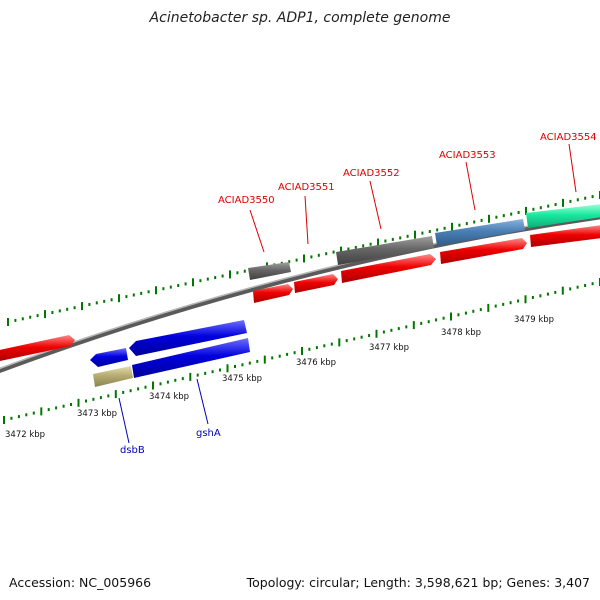  I want to click on gene-label-aciad3553: ACIAD3553, so click(467, 155).